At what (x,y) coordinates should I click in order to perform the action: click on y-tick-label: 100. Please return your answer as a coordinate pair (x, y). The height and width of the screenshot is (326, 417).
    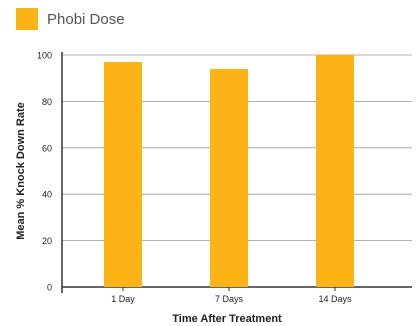
    Looking at the image, I should click on (44, 56).